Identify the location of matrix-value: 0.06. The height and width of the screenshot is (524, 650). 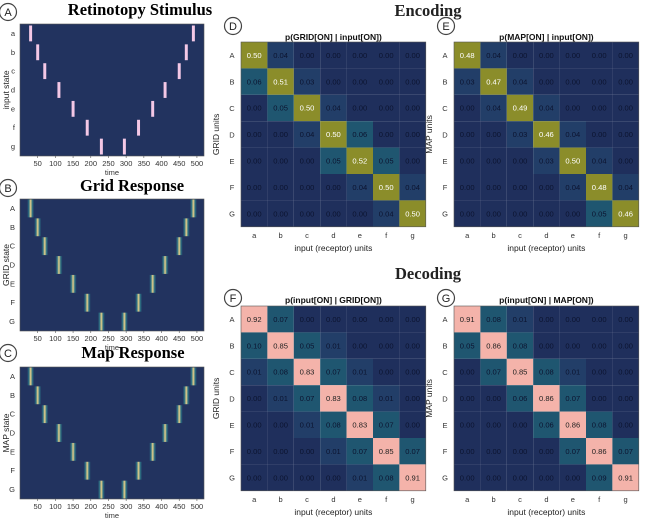
(520, 398).